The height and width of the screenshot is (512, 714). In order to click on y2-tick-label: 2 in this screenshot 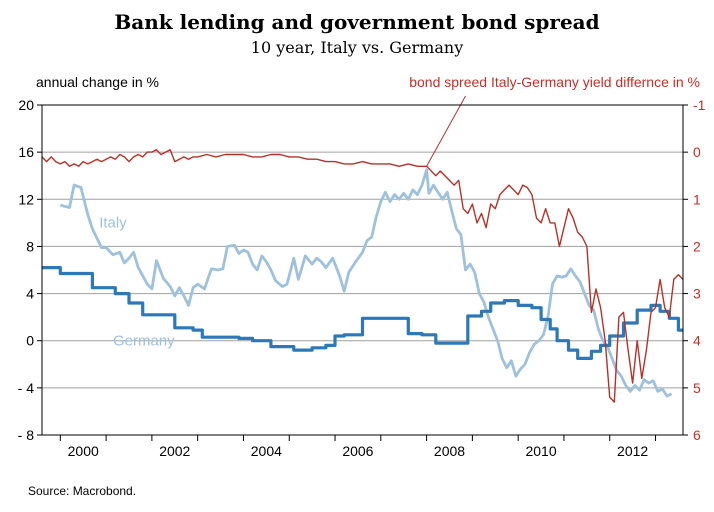, I will do `click(697, 246)`.